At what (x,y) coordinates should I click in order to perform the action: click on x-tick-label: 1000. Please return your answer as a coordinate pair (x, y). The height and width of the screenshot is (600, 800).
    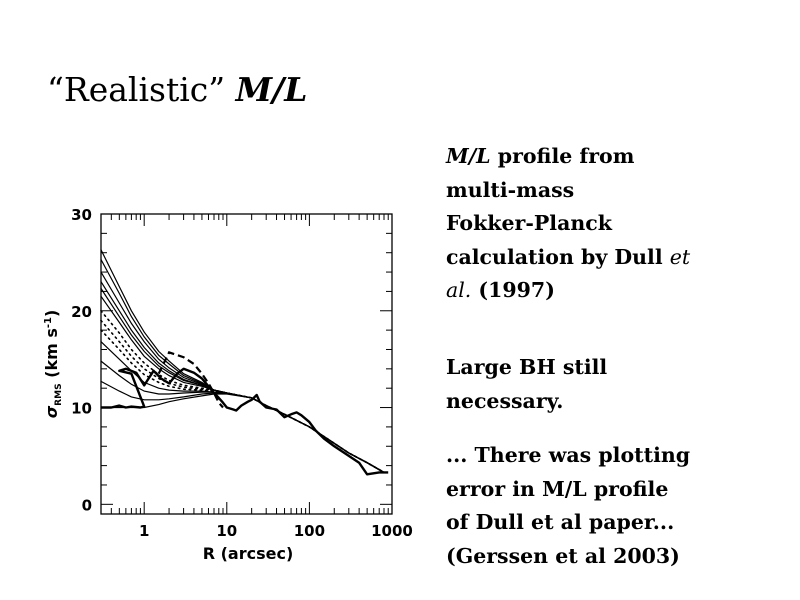
    Looking at the image, I should click on (392, 531).